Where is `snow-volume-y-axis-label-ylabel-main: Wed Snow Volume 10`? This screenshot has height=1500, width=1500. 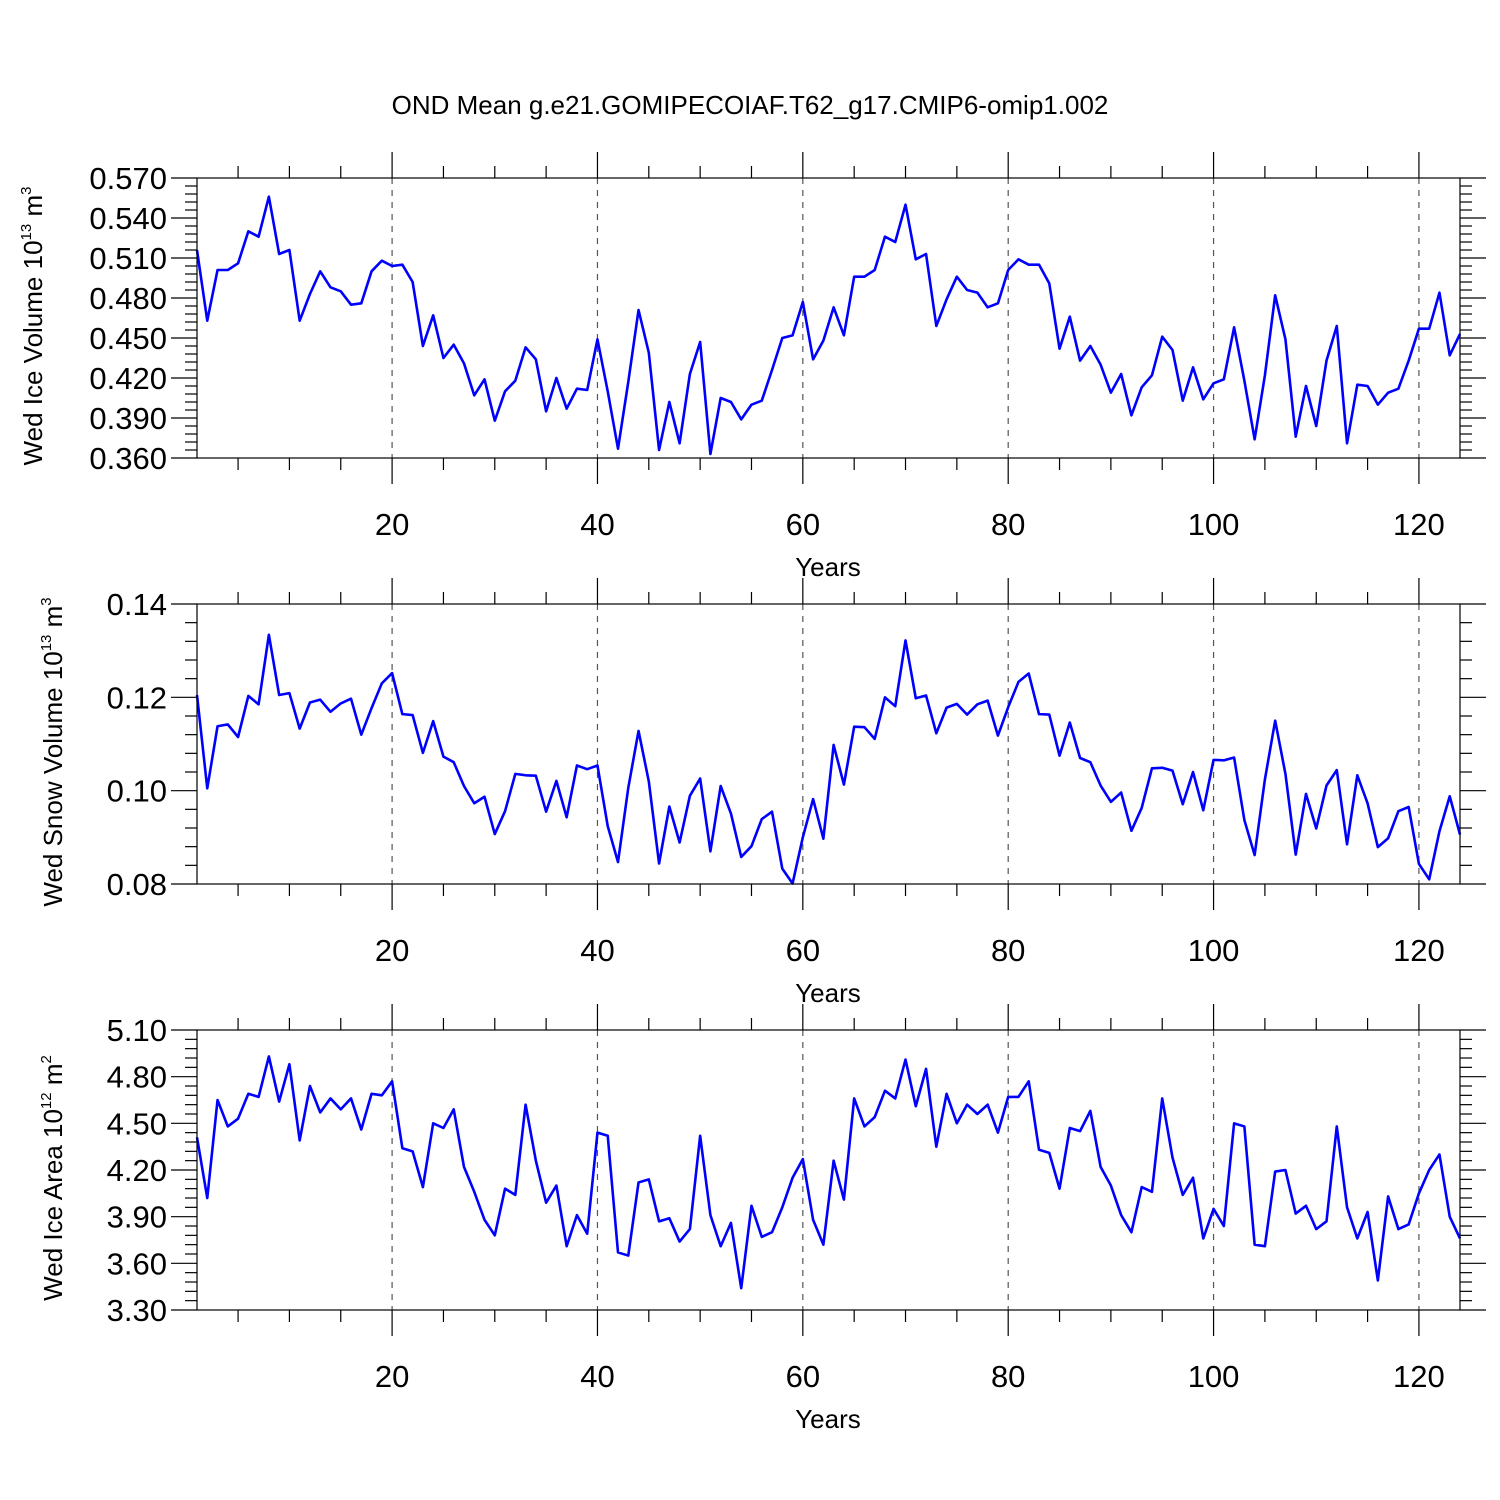 snow-volume-y-axis-label-ylabel-main: Wed Snow Volume 10 is located at coordinates (53, 778).